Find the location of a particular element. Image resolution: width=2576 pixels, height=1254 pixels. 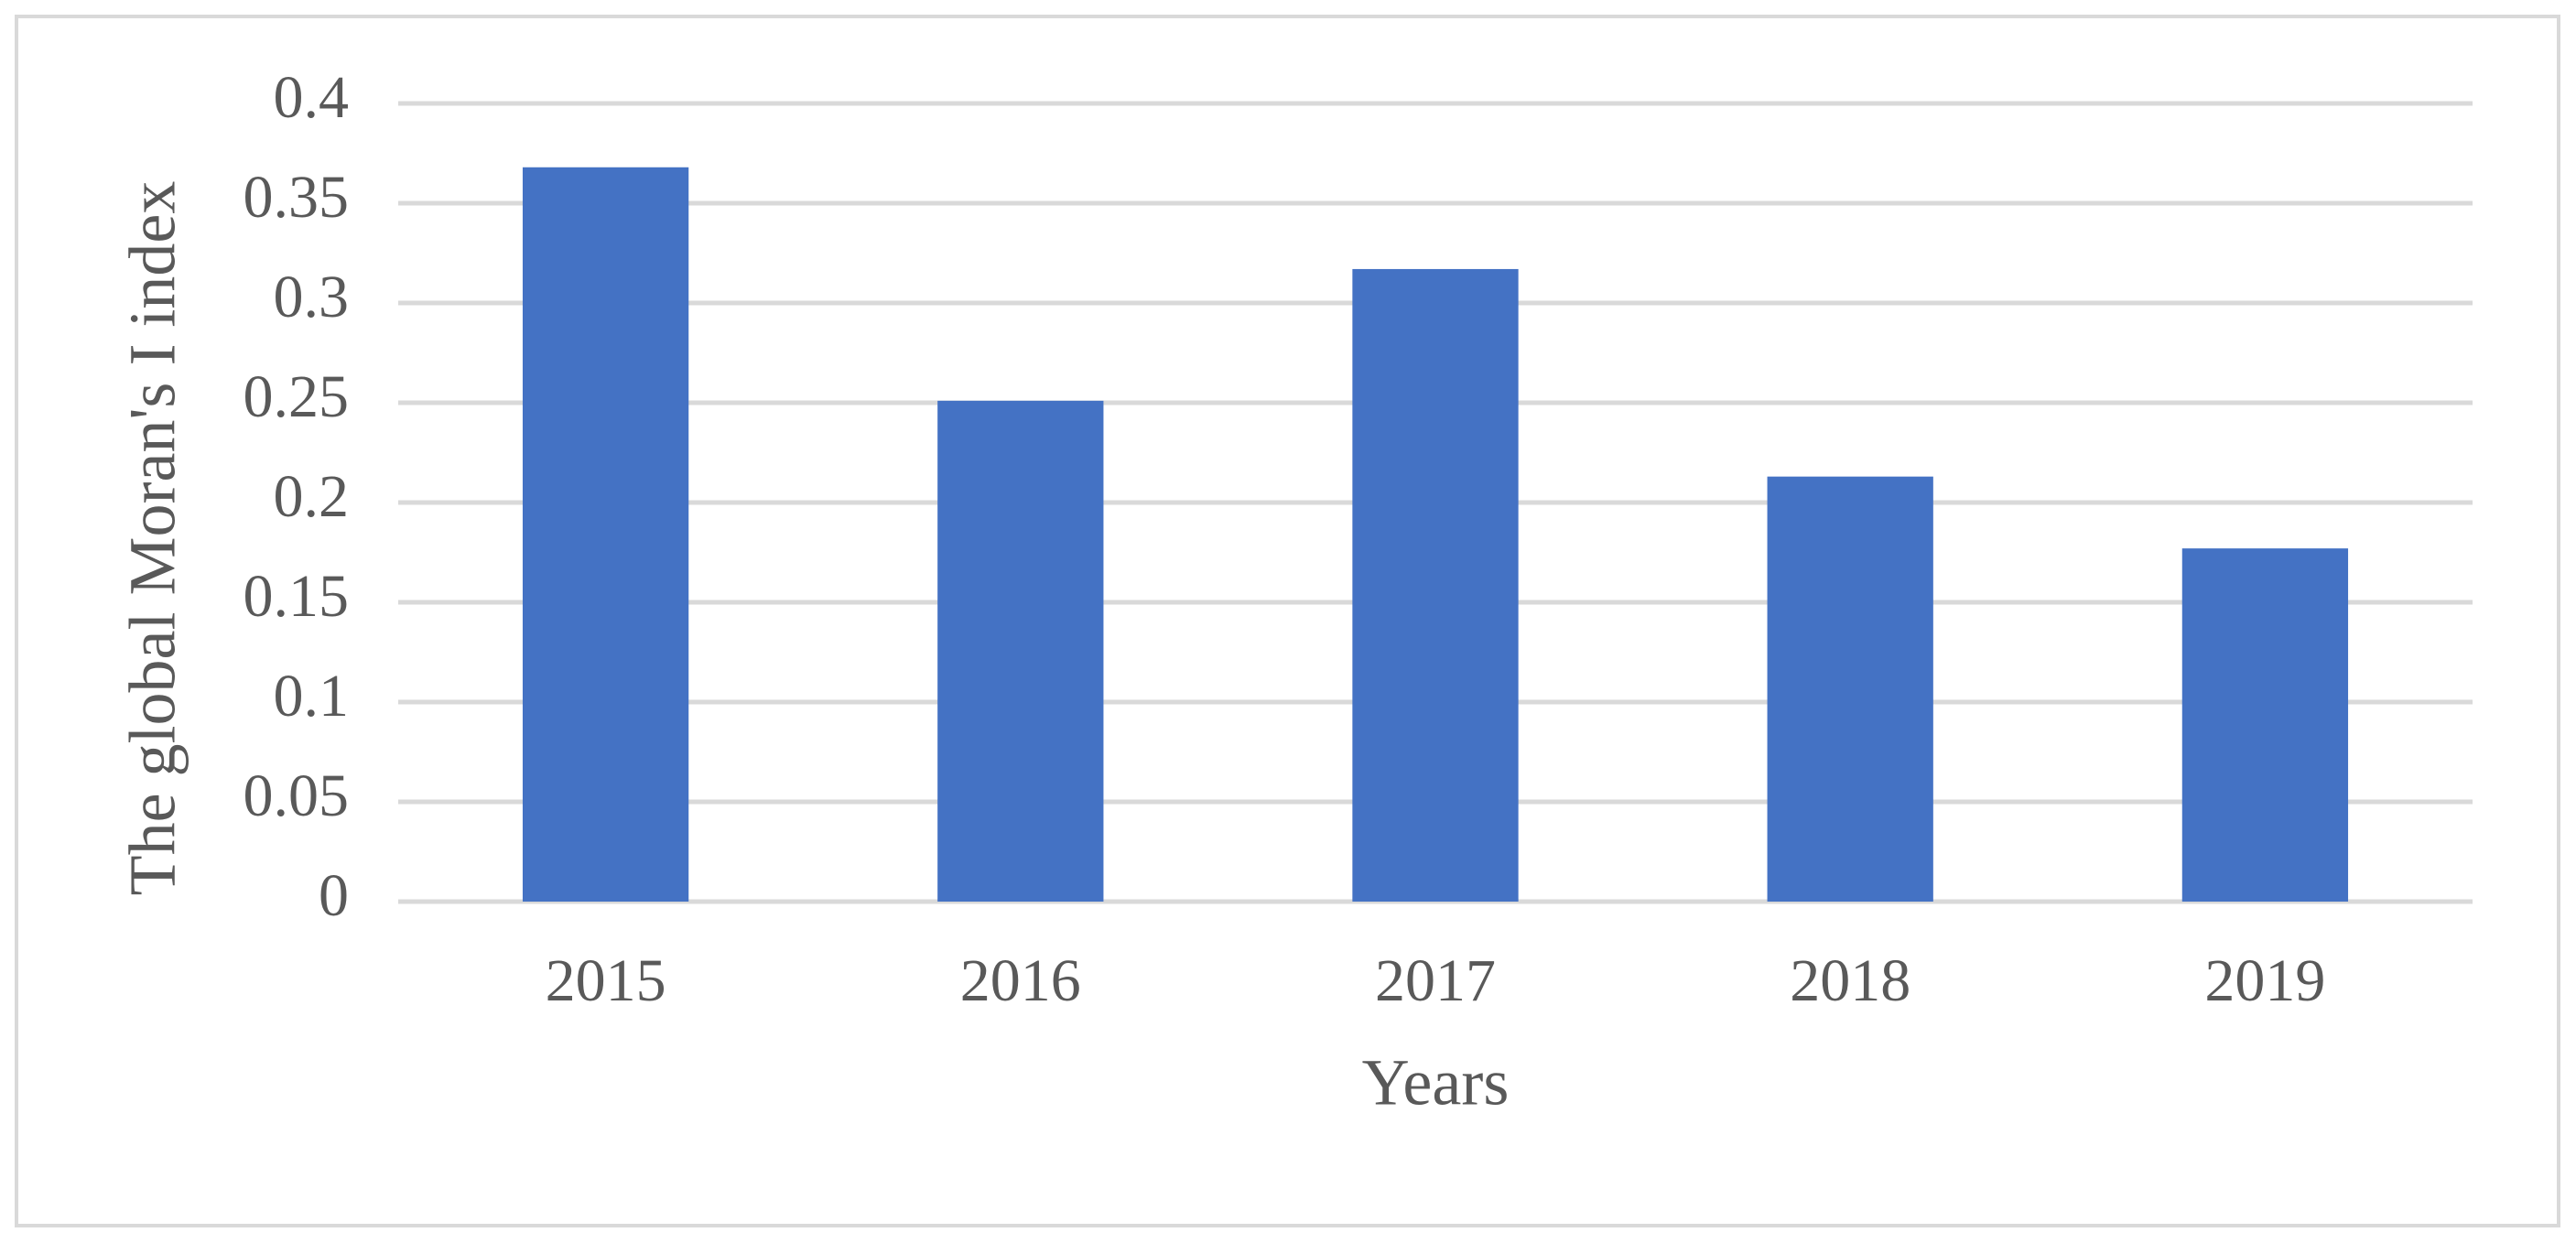

y-tick-label: 0.35 is located at coordinates (297, 197).